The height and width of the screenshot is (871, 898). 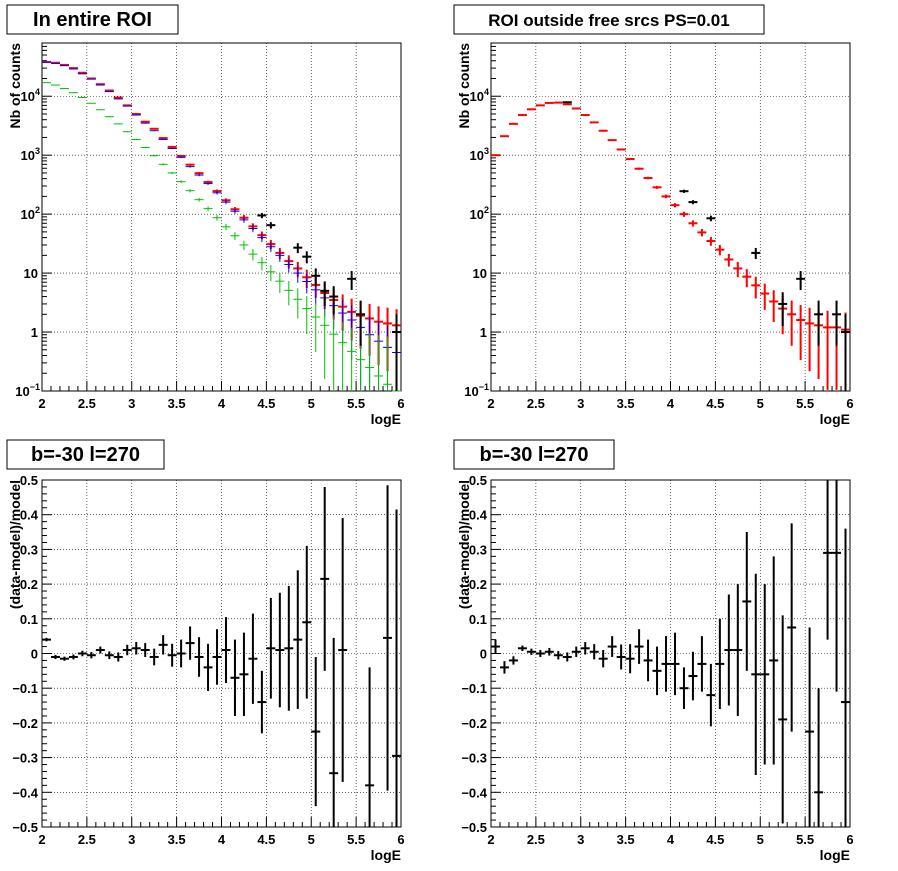 What do you see at coordinates (483, 654) in the screenshot?
I see `y-tick-label: 0` at bounding box center [483, 654].